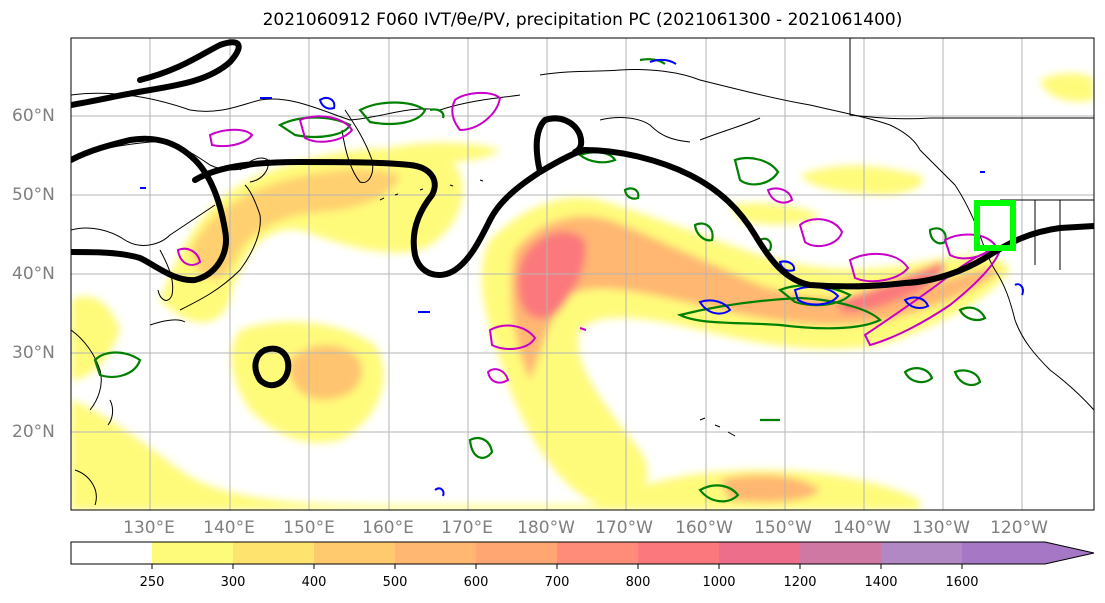 Image resolution: width=1105 pixels, height=603 pixels. Describe the element at coordinates (388, 528) in the screenshot. I see `lon-label-160e: 160°E` at that location.